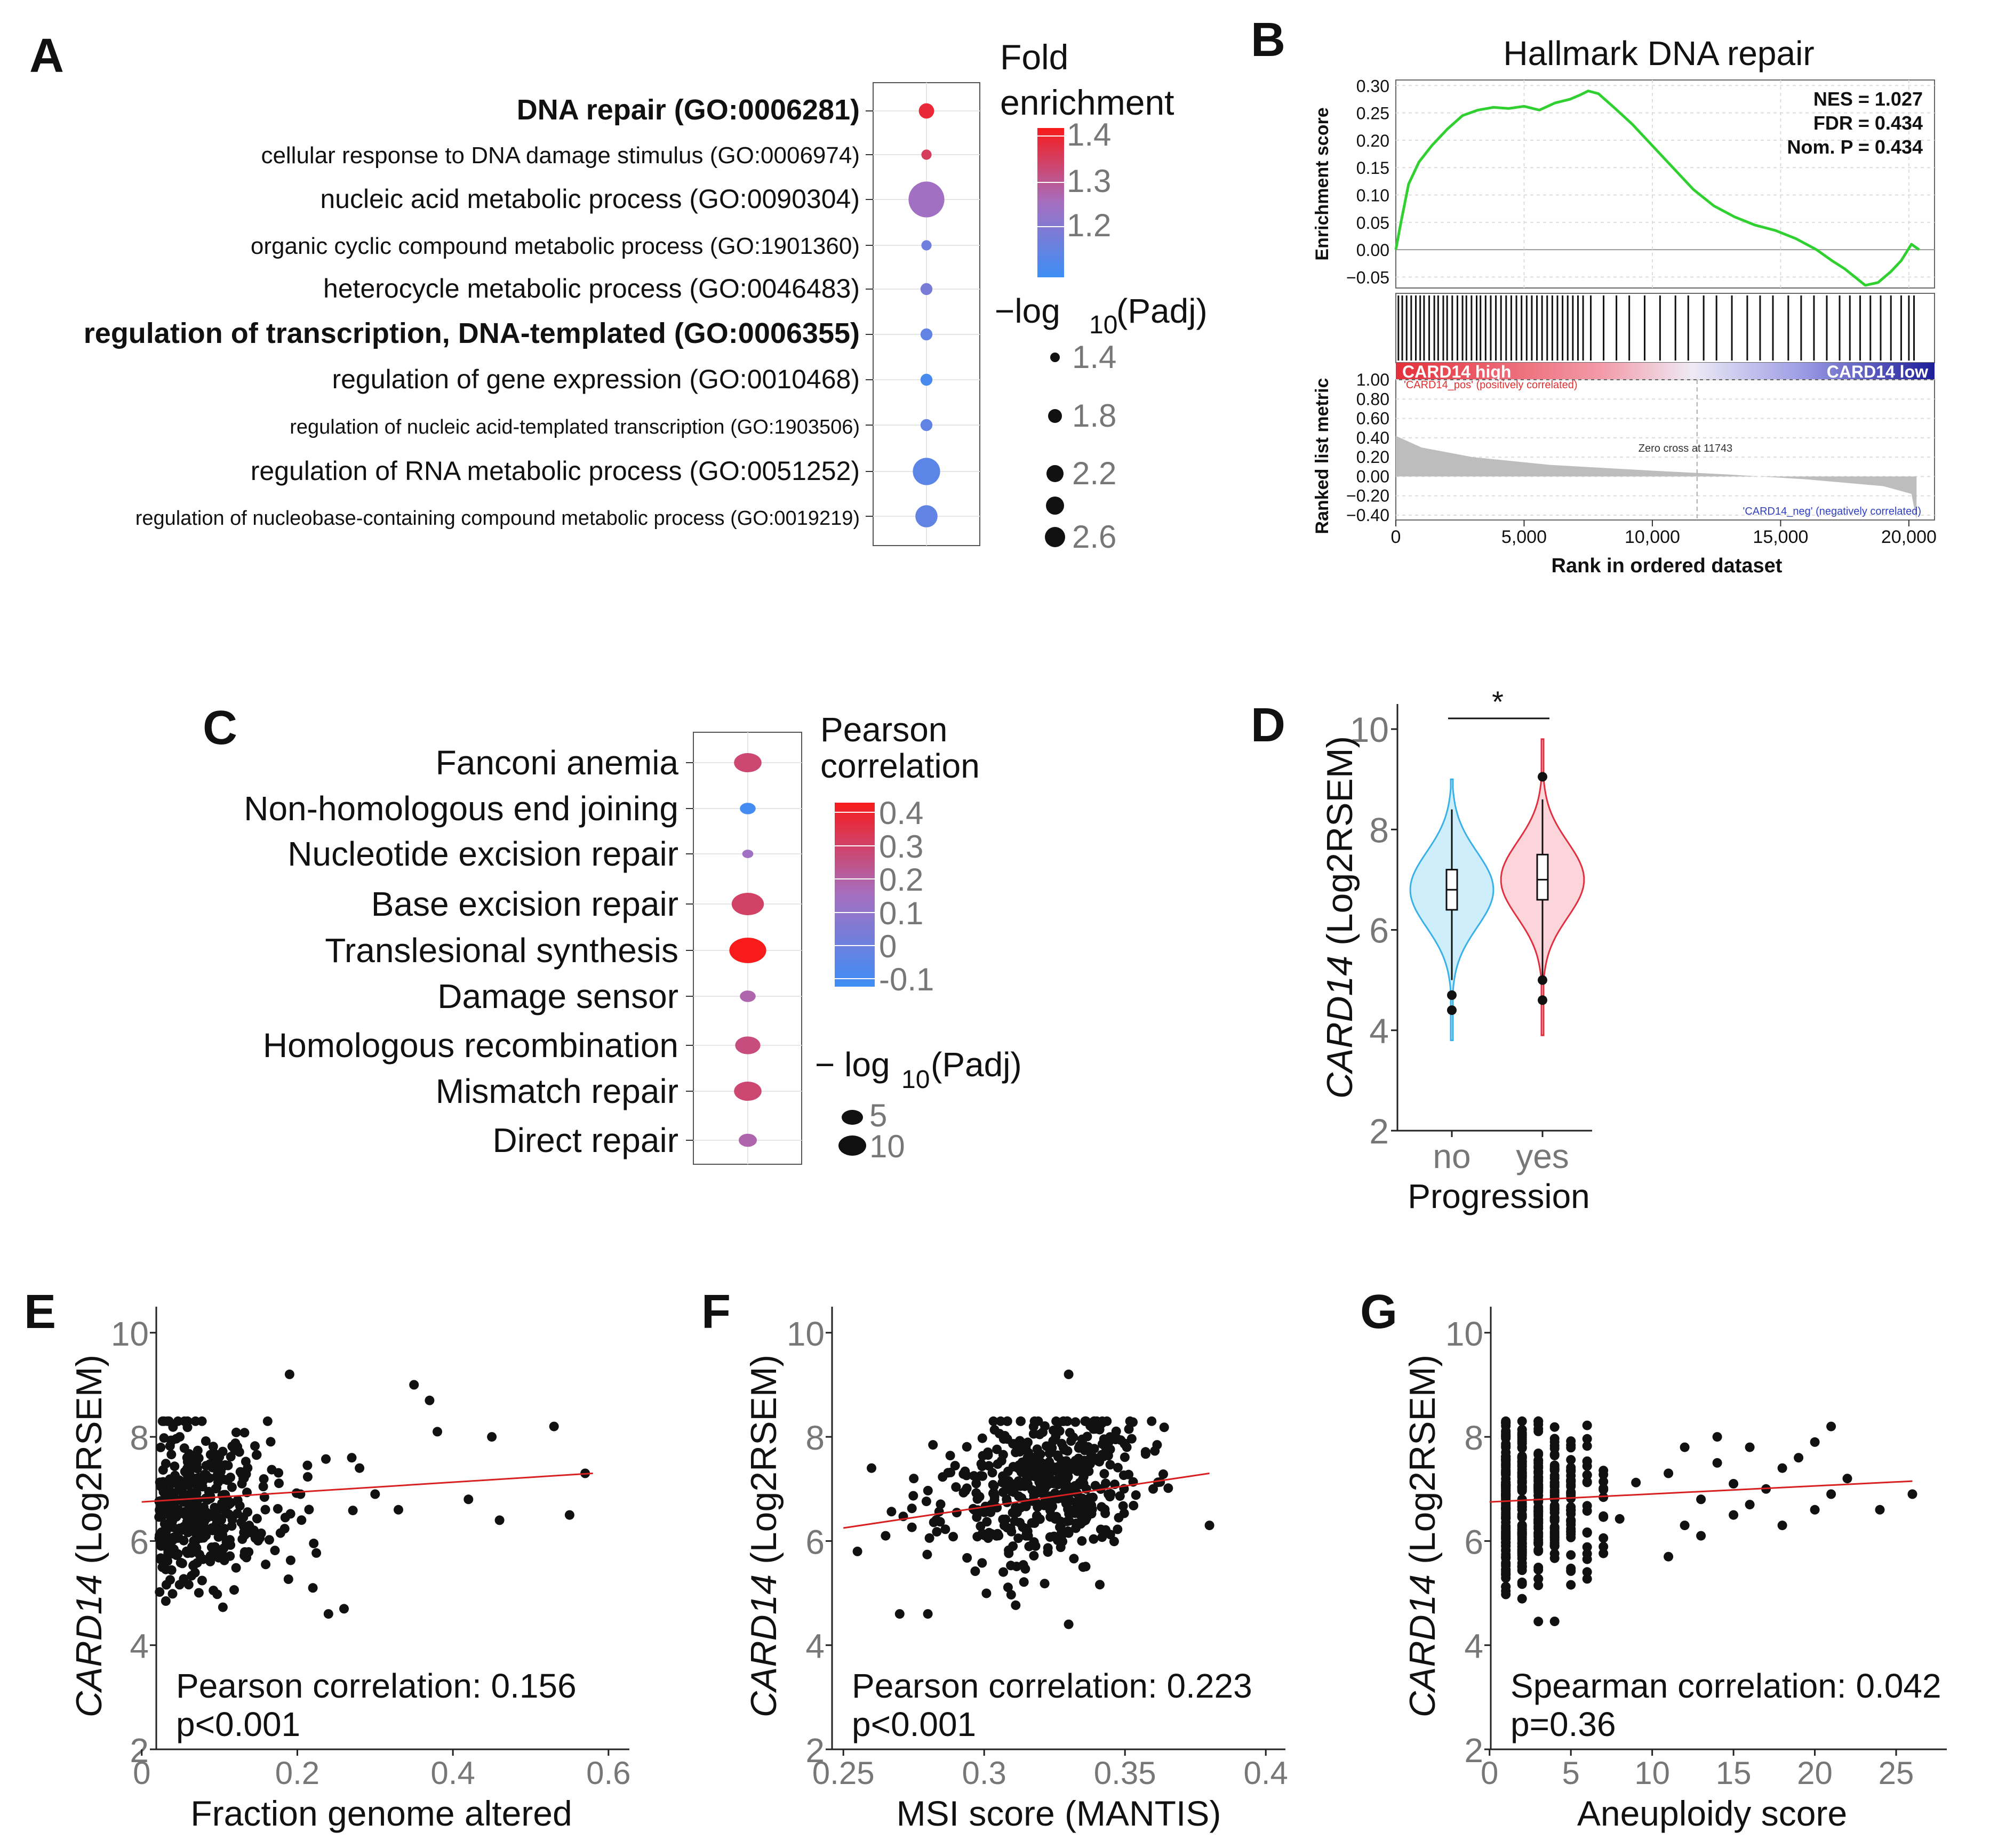 The width and height of the screenshot is (1990, 1848). What do you see at coordinates (461, 808) in the screenshot?
I see `panel-c-term-label: Non-homologous end joining` at bounding box center [461, 808].